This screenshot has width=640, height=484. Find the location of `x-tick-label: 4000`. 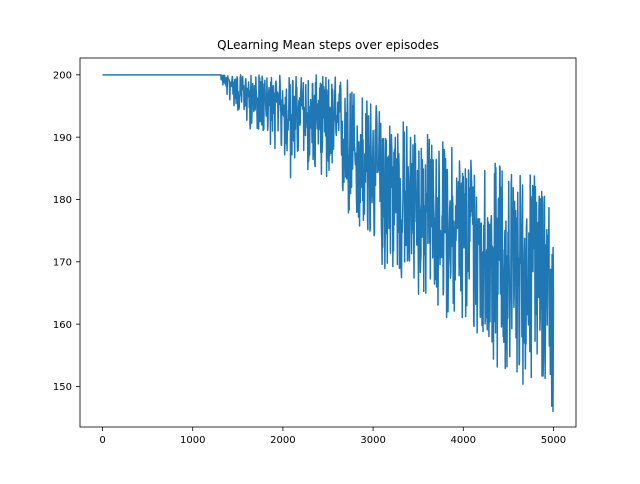

x-tick-label: 4000 is located at coordinates (463, 440).